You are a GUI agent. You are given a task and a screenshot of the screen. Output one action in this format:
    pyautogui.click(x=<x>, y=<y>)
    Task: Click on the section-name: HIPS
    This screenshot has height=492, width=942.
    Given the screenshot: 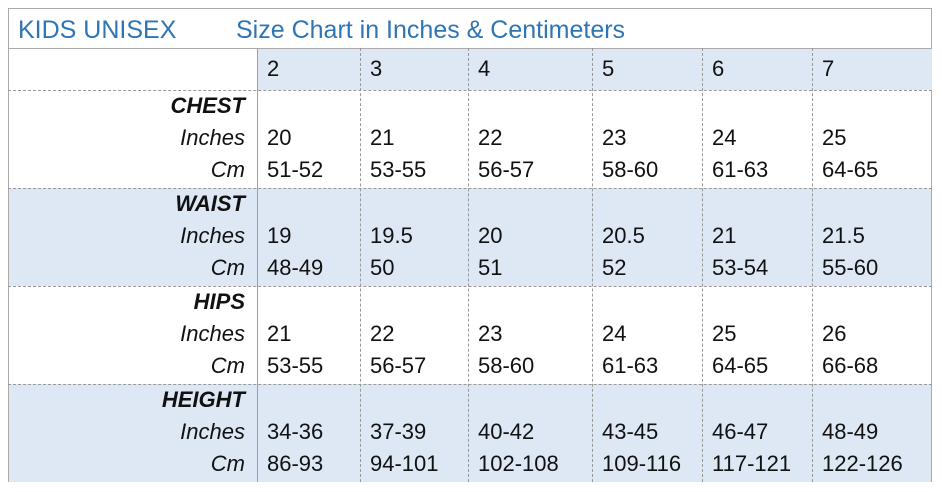 What is the action you would take?
    pyautogui.click(x=219, y=301)
    